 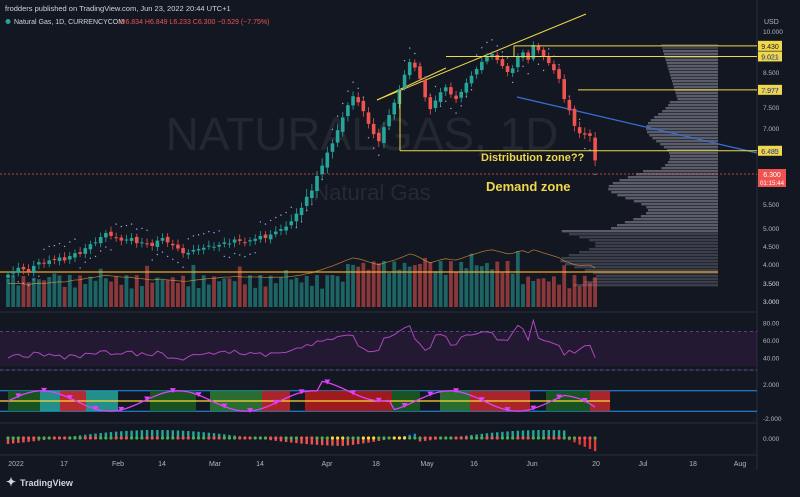 I want to click on annotation-demand-zone: Demand zone, so click(x=528, y=186).